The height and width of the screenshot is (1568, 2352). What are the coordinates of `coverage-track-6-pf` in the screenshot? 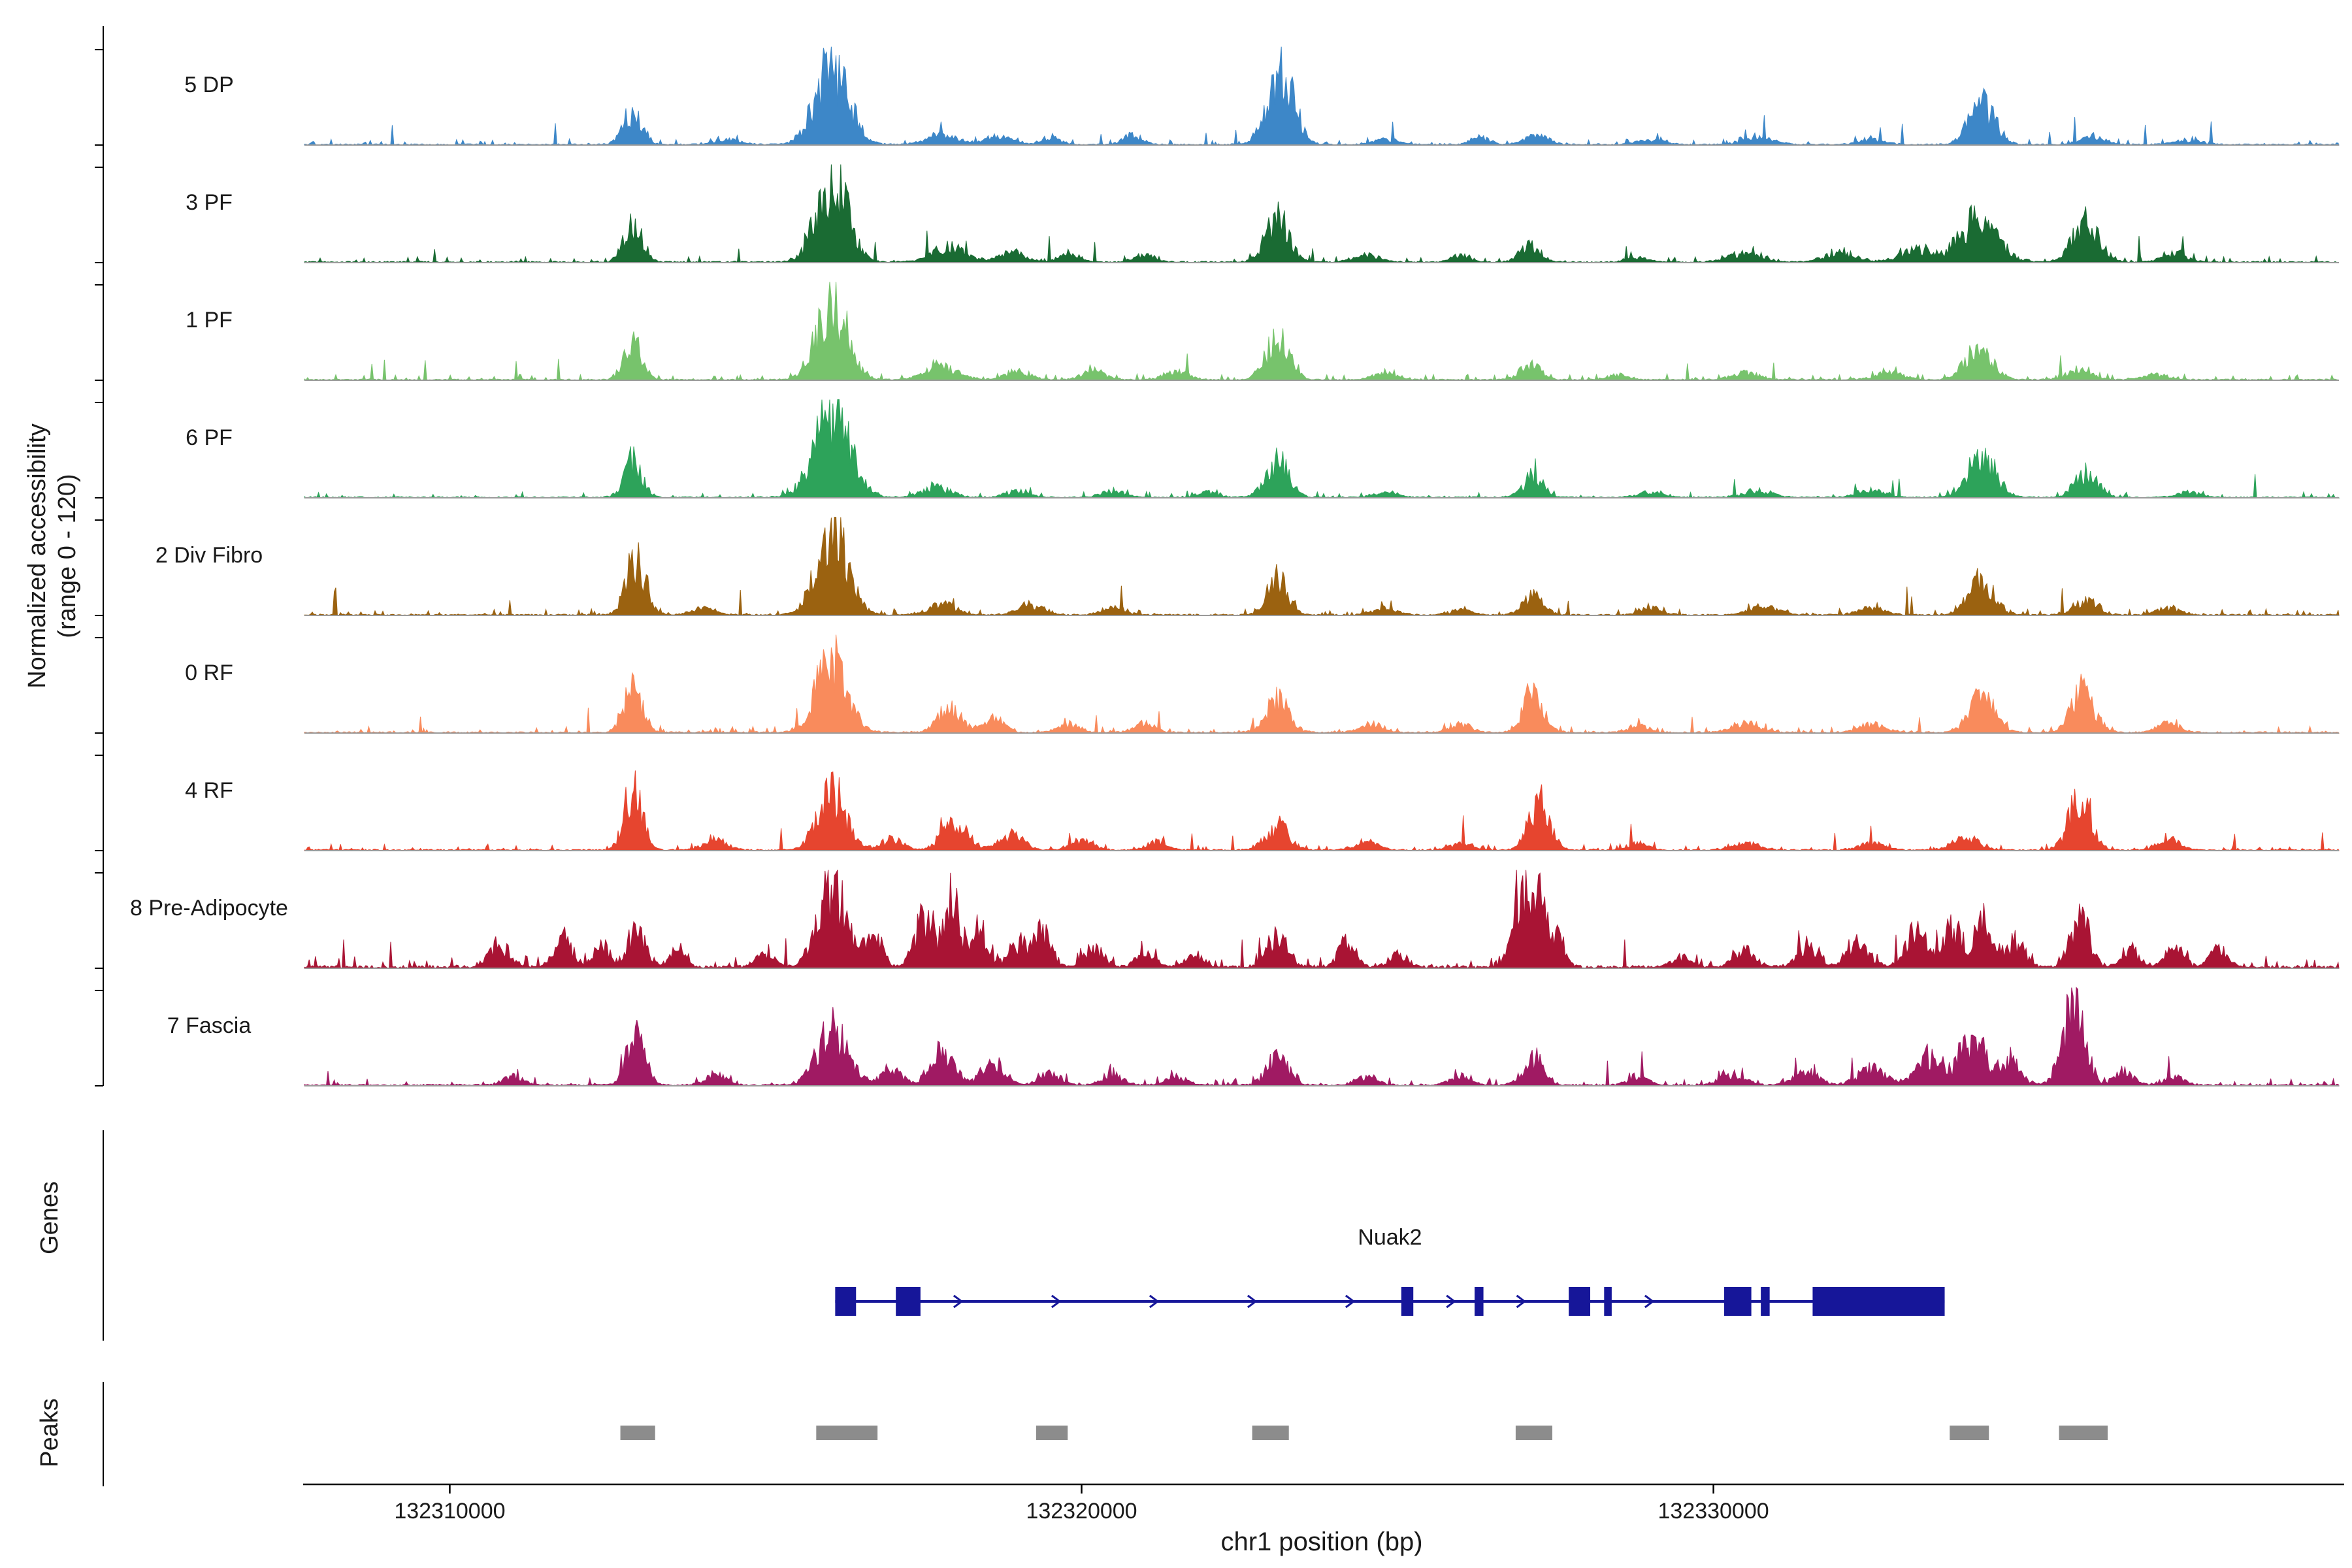 It's located at (1322, 448).